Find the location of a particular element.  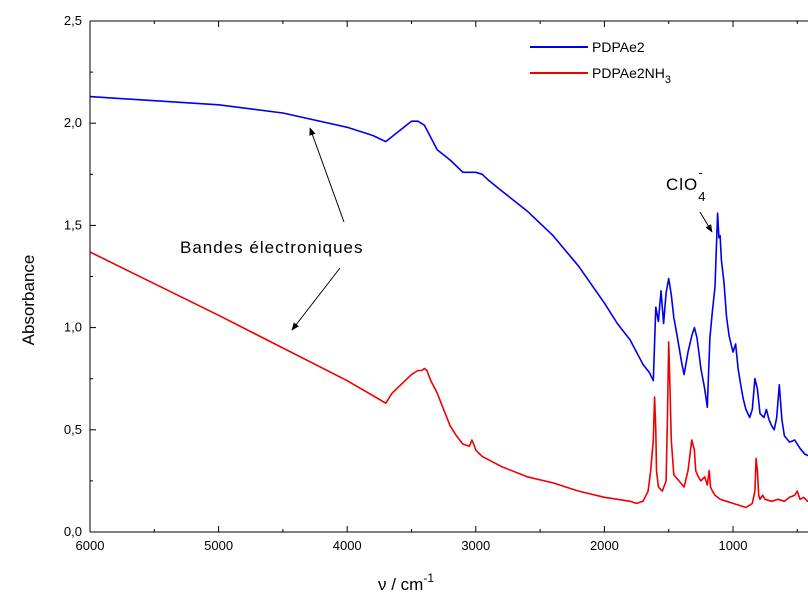

x-tick-label: 2000 is located at coordinates (604, 545).